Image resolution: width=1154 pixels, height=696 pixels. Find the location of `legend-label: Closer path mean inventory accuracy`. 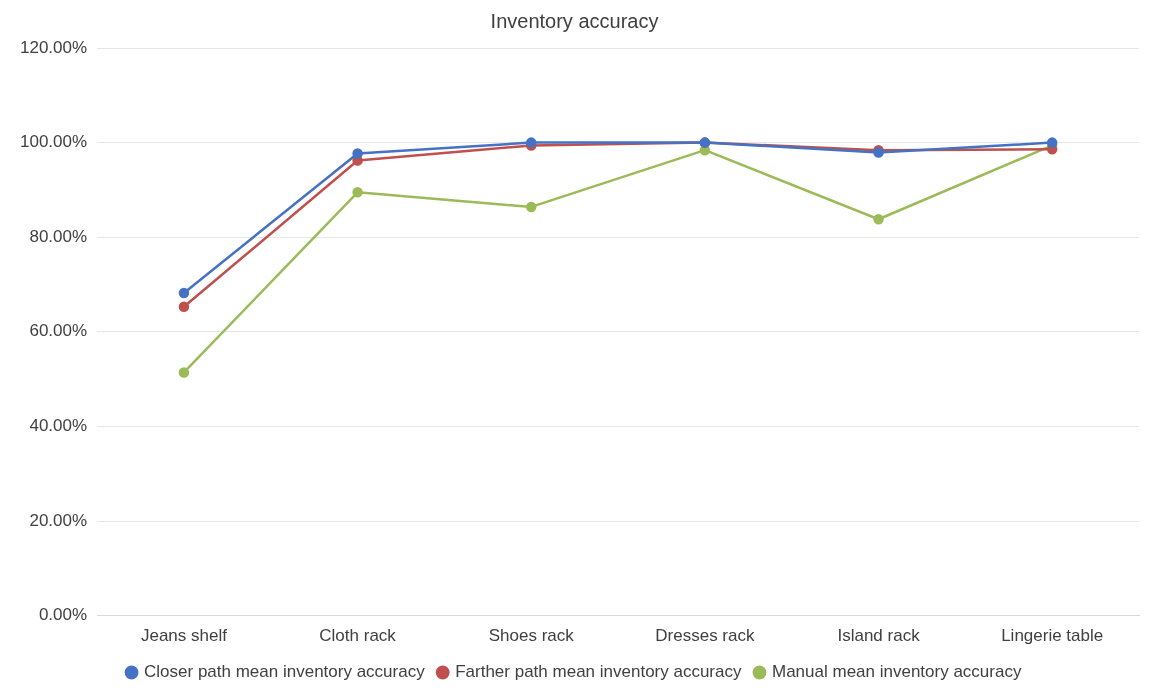

legend-label: Closer path mean inventory accuracy is located at coordinates (285, 672).